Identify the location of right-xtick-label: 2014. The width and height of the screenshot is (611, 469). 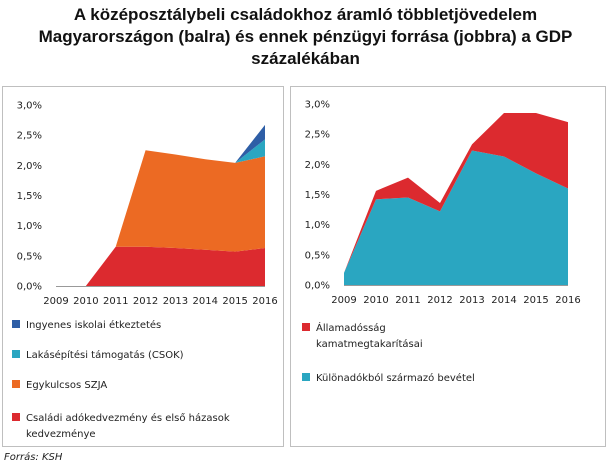
(503, 300).